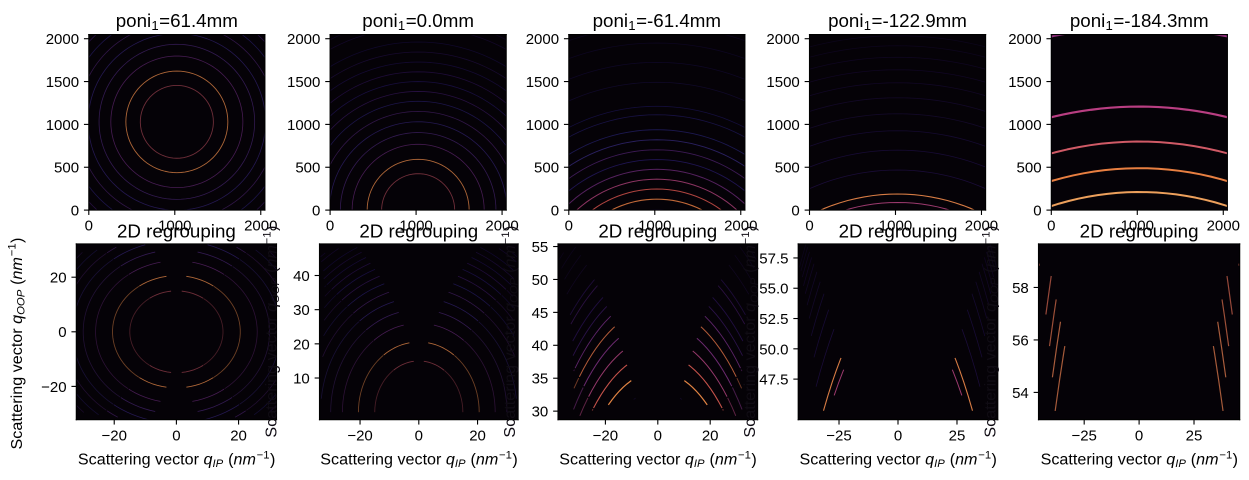 The width and height of the screenshot is (1249, 480). I want to click on svg-text: 56, so click(1020, 340).